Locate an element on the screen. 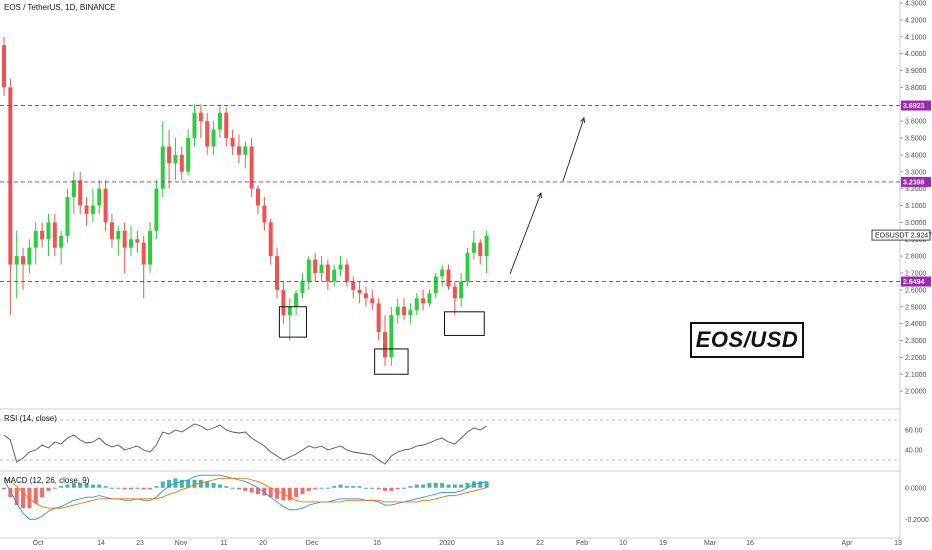  rsi-tick-label: 60.00 is located at coordinates (914, 431).